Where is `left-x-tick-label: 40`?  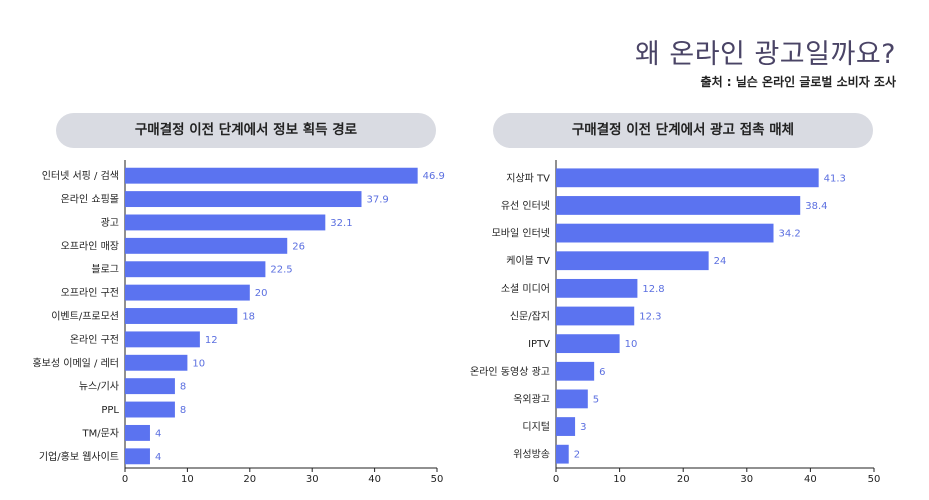 left-x-tick-label: 40 is located at coordinates (374, 479).